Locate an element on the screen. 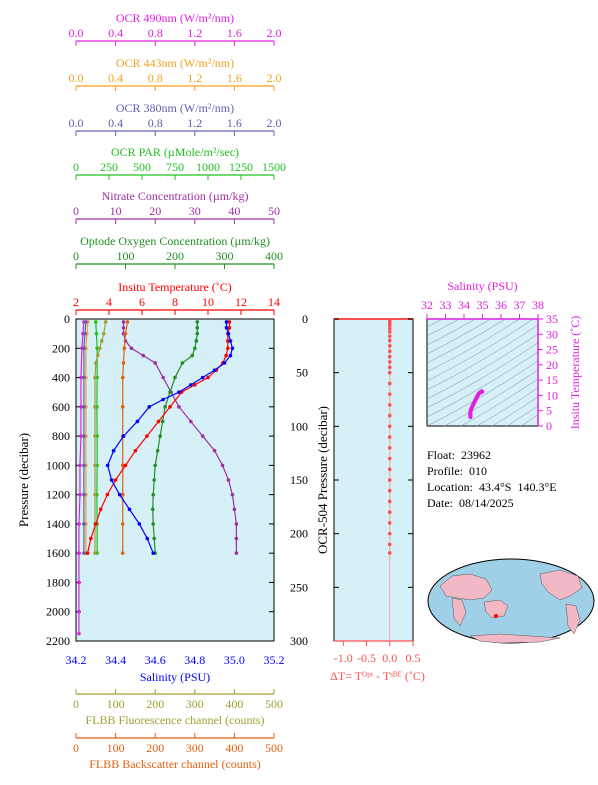 Image resolution: width=598 pixels, height=785 pixels. oxygen-tick-label: 300 is located at coordinates (225, 256).